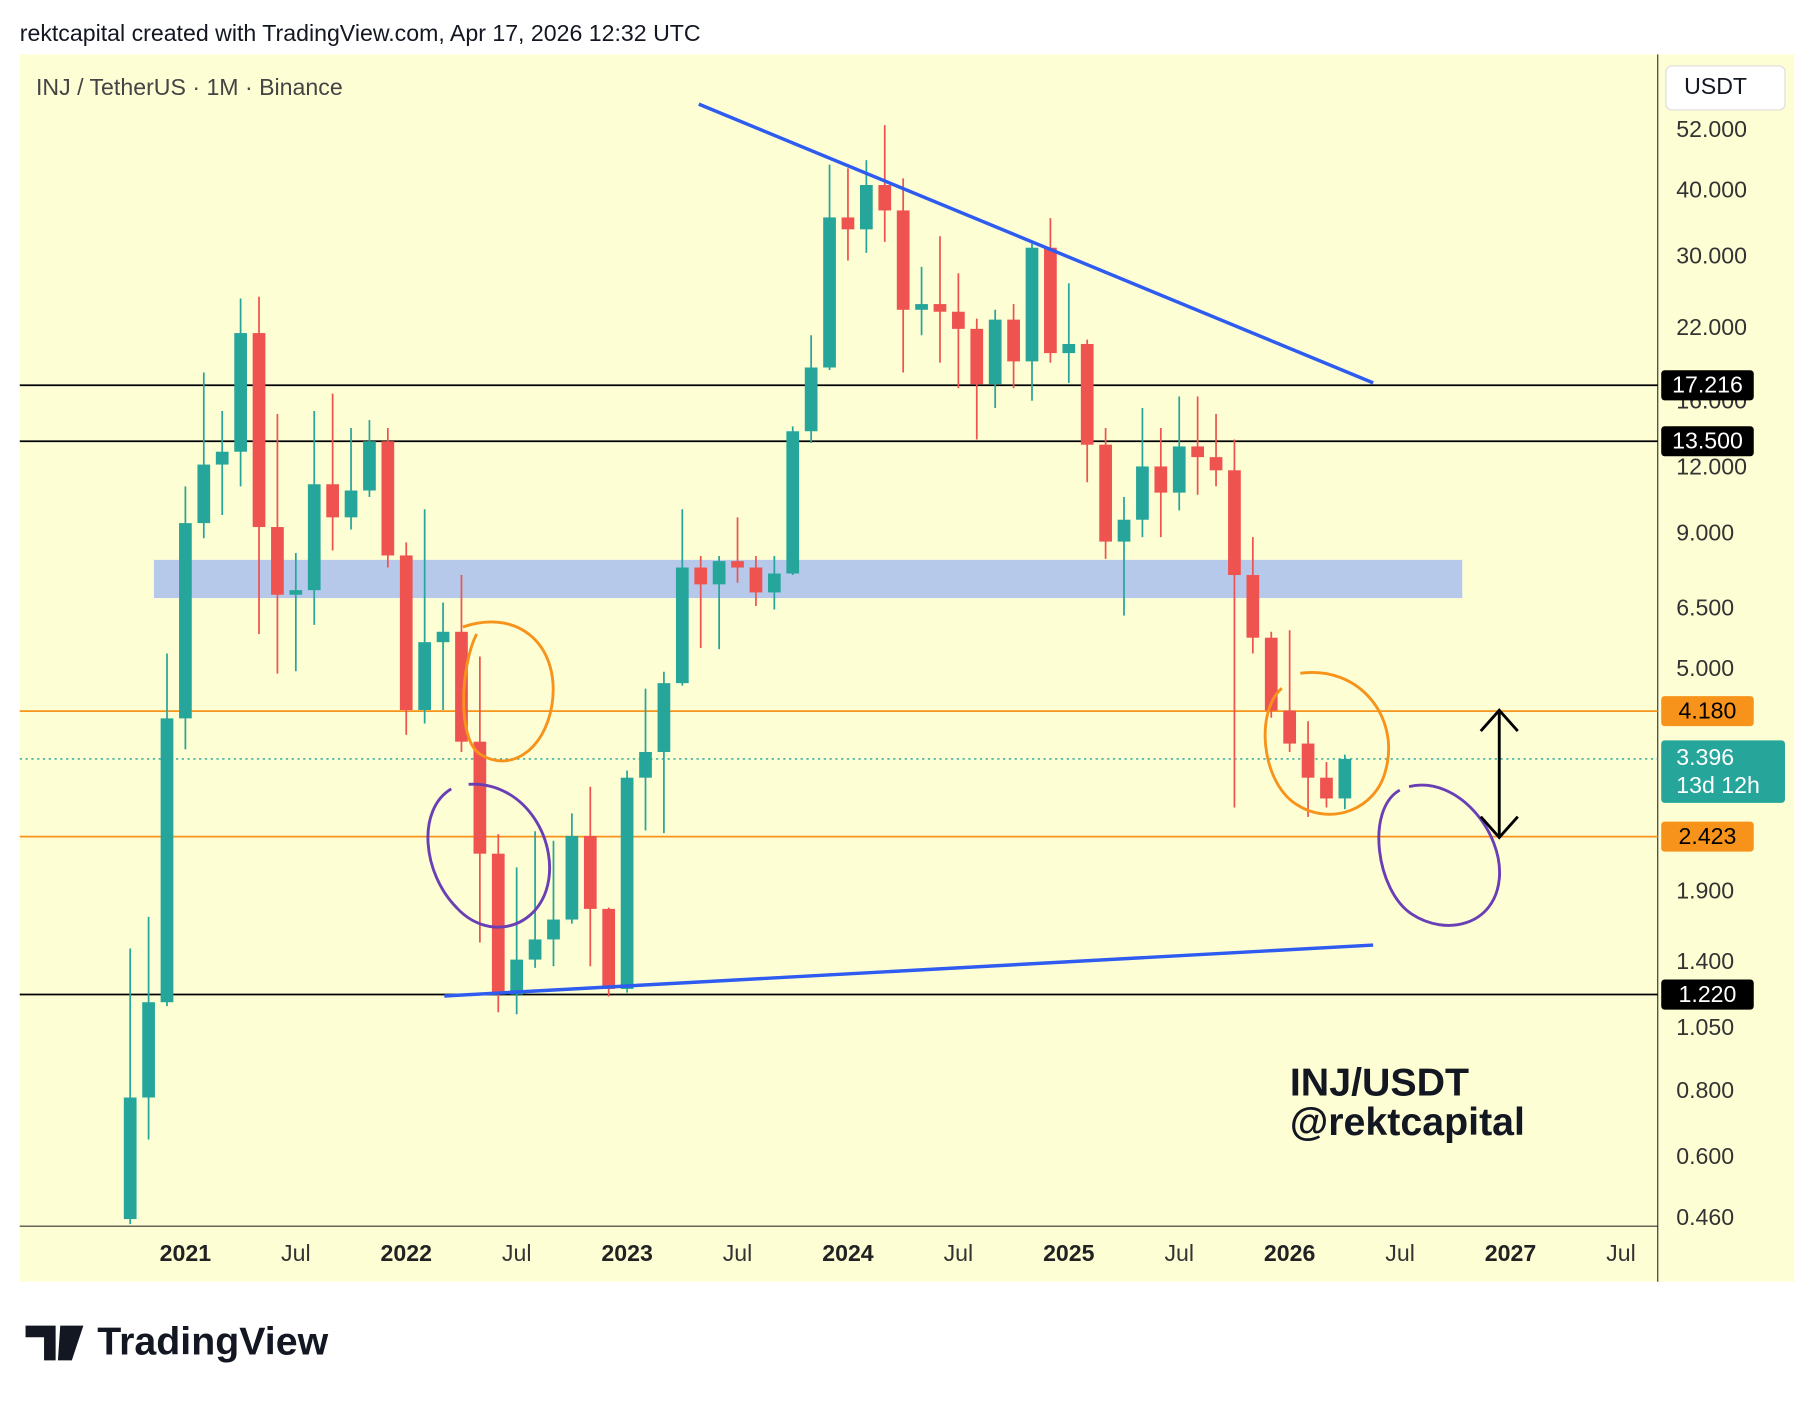 The height and width of the screenshot is (1402, 1814). What do you see at coordinates (1705, 757) in the screenshot?
I see `last-price-label: 3.396` at bounding box center [1705, 757].